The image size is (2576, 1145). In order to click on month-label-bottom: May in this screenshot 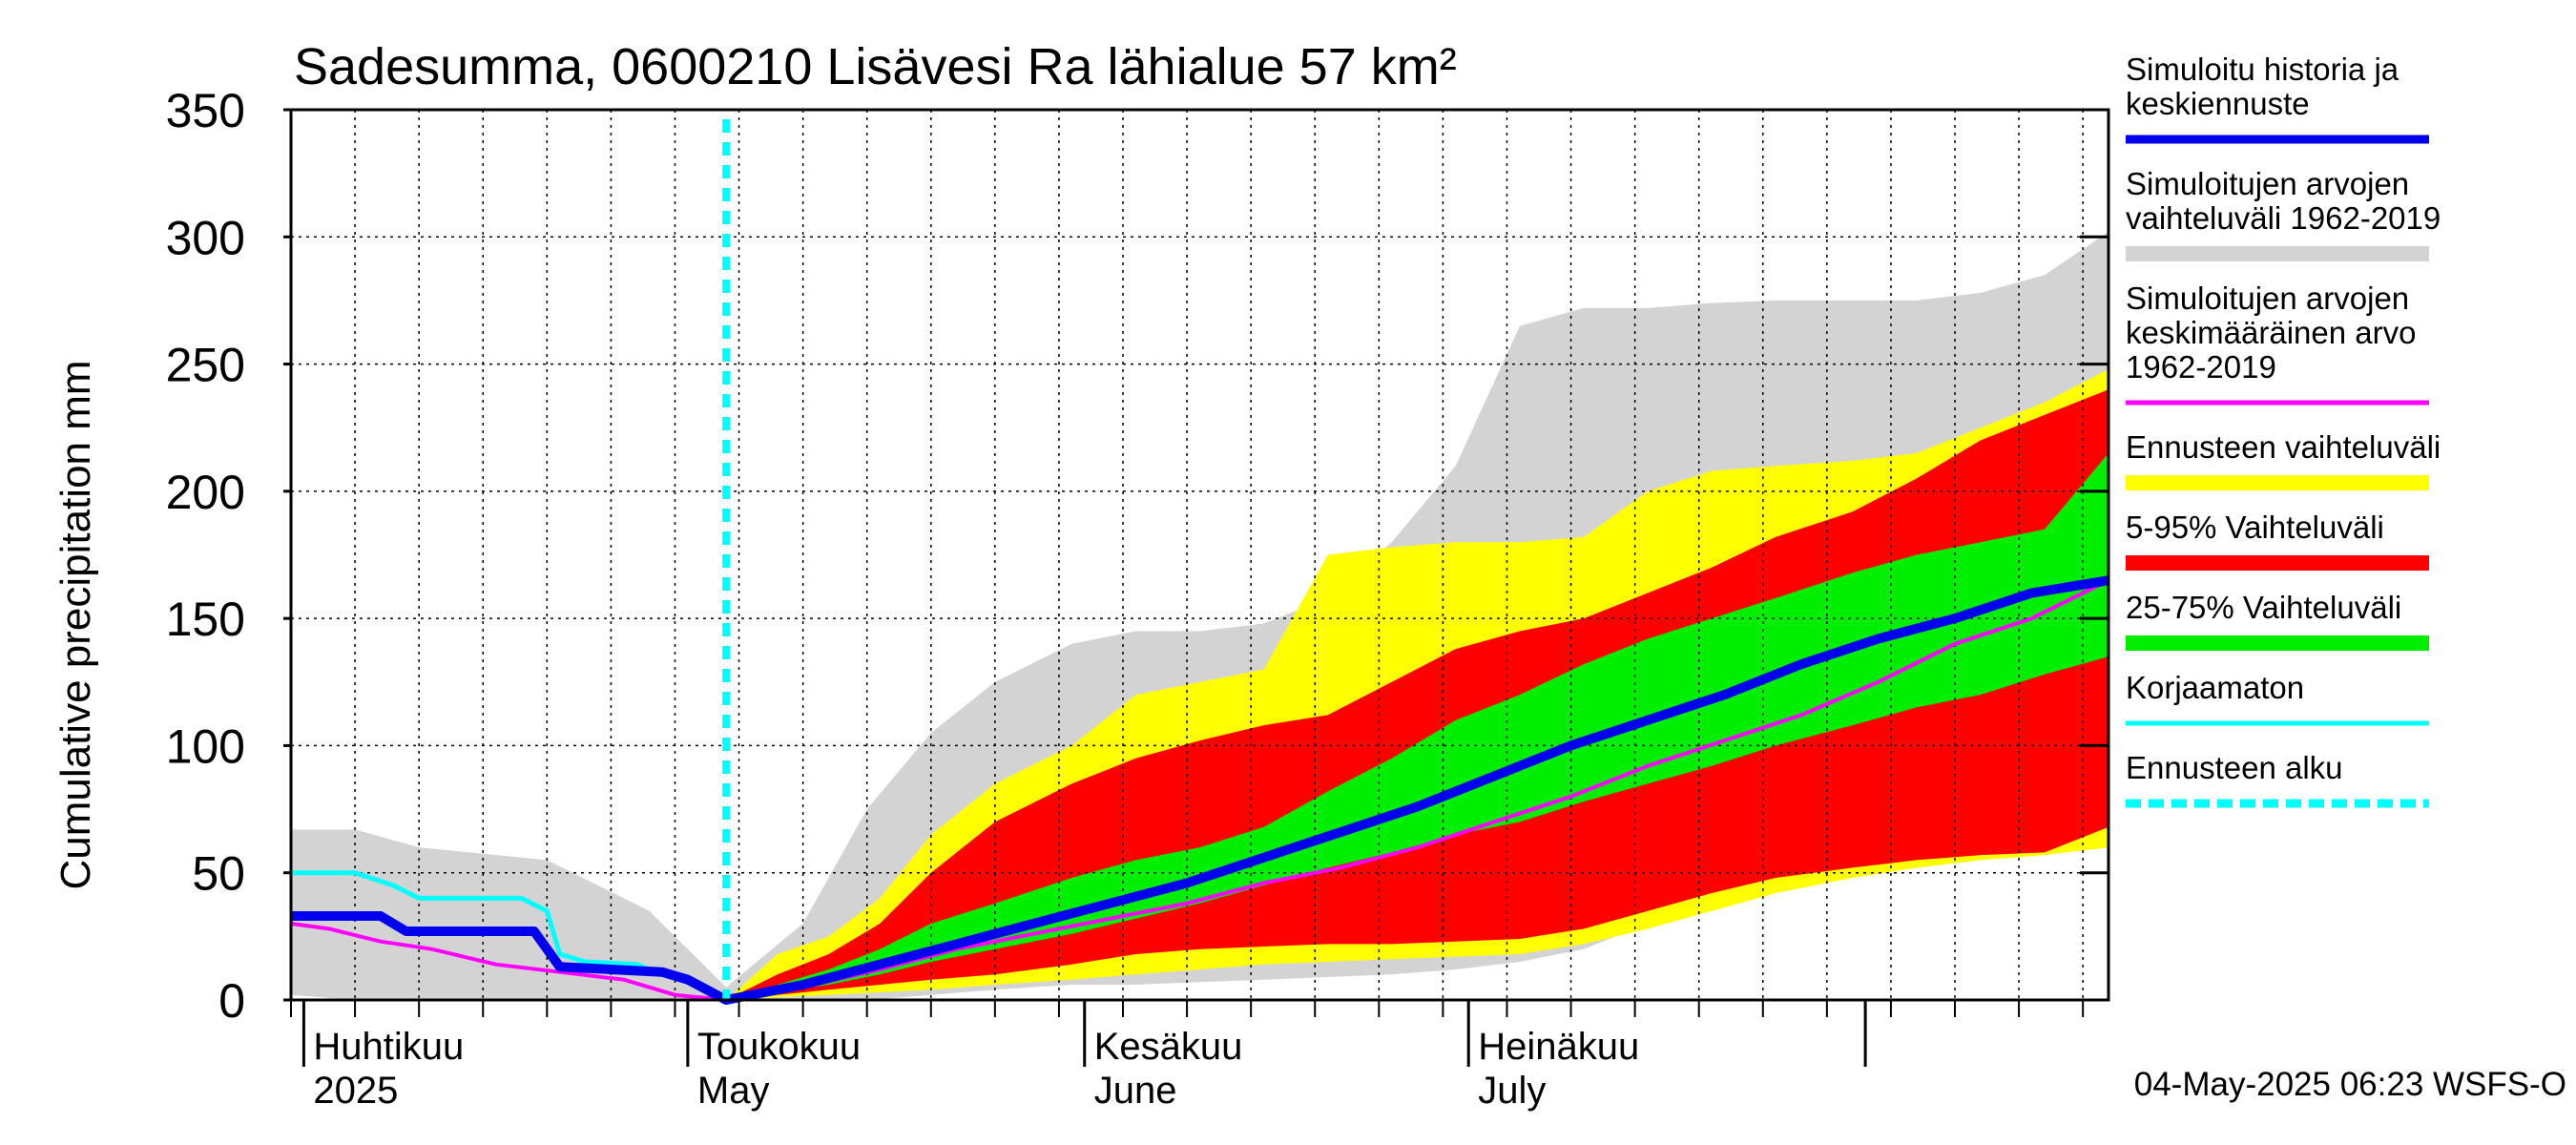, I will do `click(733, 1091)`.